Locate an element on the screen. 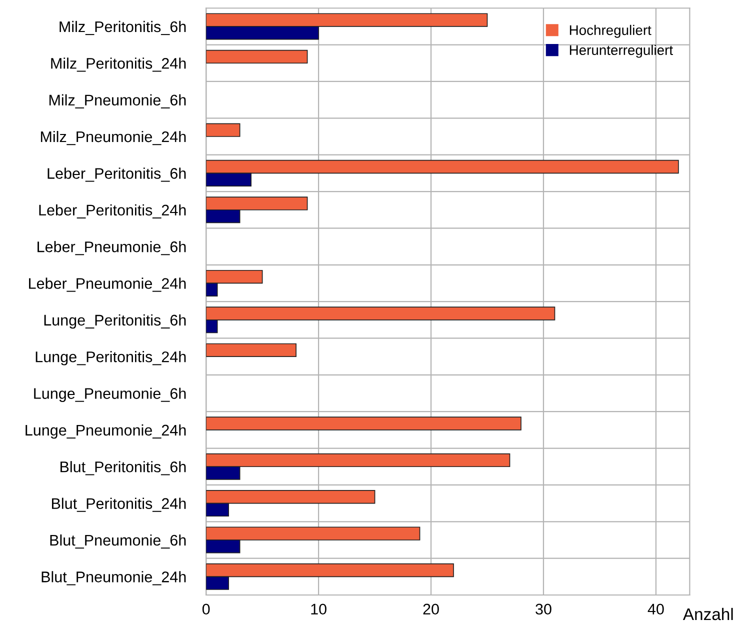 The height and width of the screenshot is (625, 744). x-axis-title: Anzahl is located at coordinates (707, 614).